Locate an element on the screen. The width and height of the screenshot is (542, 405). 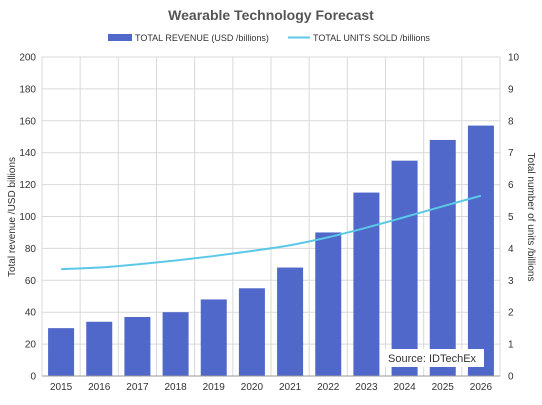
y-left-tick-label: 20 is located at coordinates (31, 345).